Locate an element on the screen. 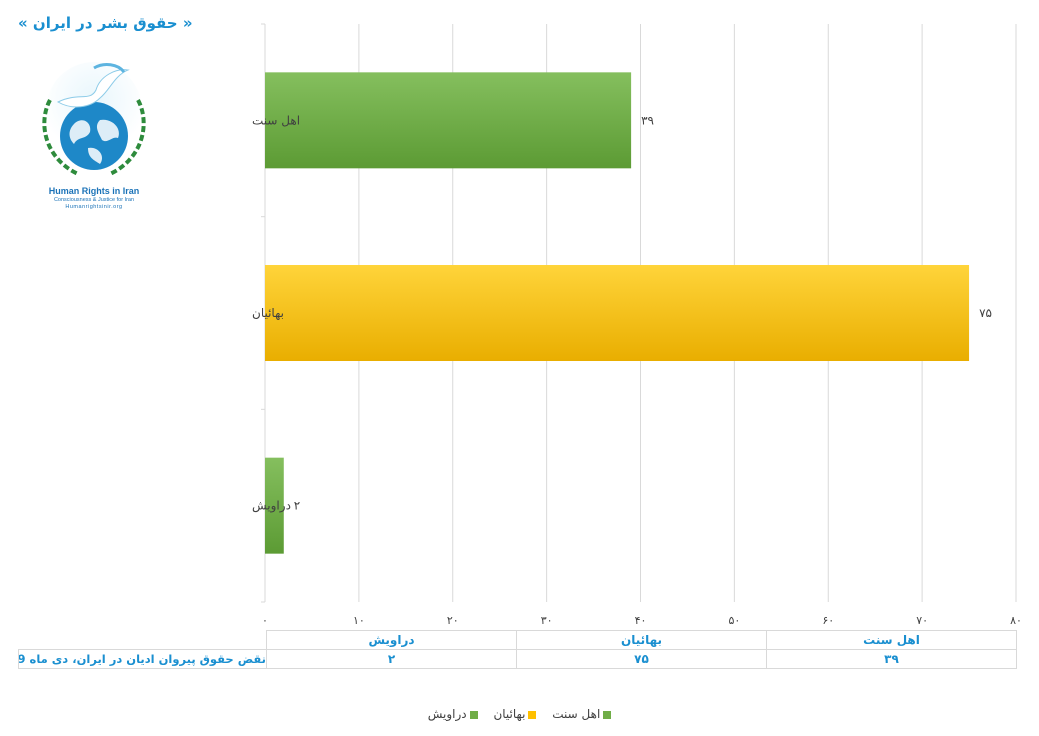 This screenshot has width=1039, height=736. legend-item: بهائیان is located at coordinates (515, 714).